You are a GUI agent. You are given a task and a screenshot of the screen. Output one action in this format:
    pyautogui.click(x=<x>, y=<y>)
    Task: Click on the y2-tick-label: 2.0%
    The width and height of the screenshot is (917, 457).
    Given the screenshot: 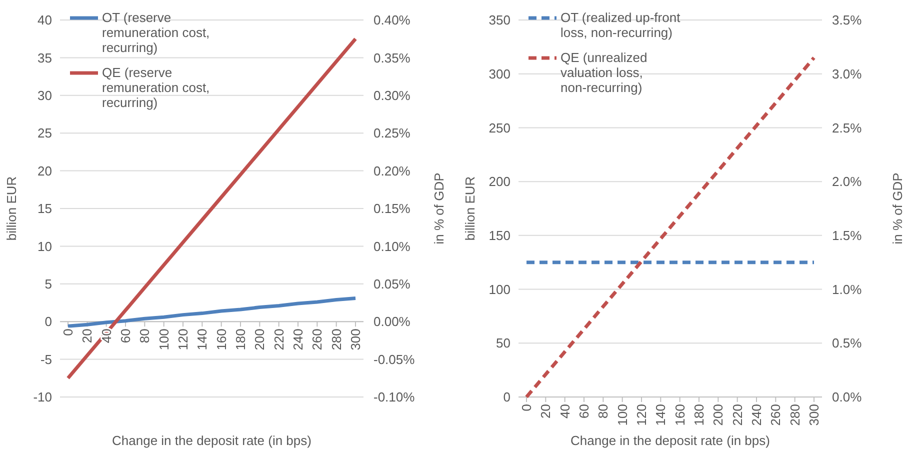 What is the action you would take?
    pyautogui.click(x=847, y=182)
    